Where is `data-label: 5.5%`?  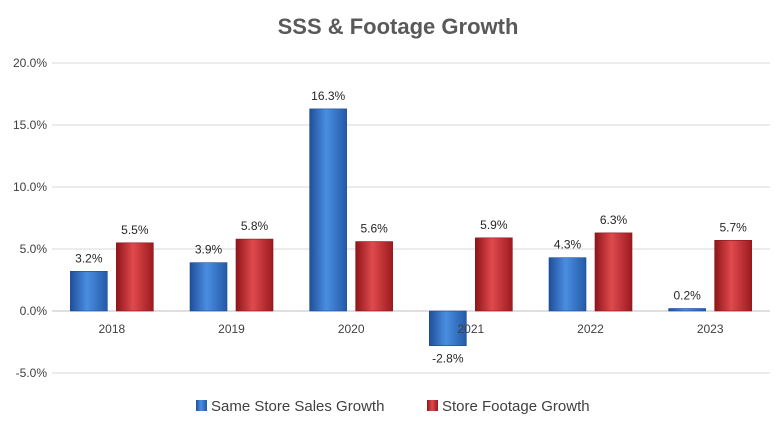
data-label: 5.5% is located at coordinates (135, 230).